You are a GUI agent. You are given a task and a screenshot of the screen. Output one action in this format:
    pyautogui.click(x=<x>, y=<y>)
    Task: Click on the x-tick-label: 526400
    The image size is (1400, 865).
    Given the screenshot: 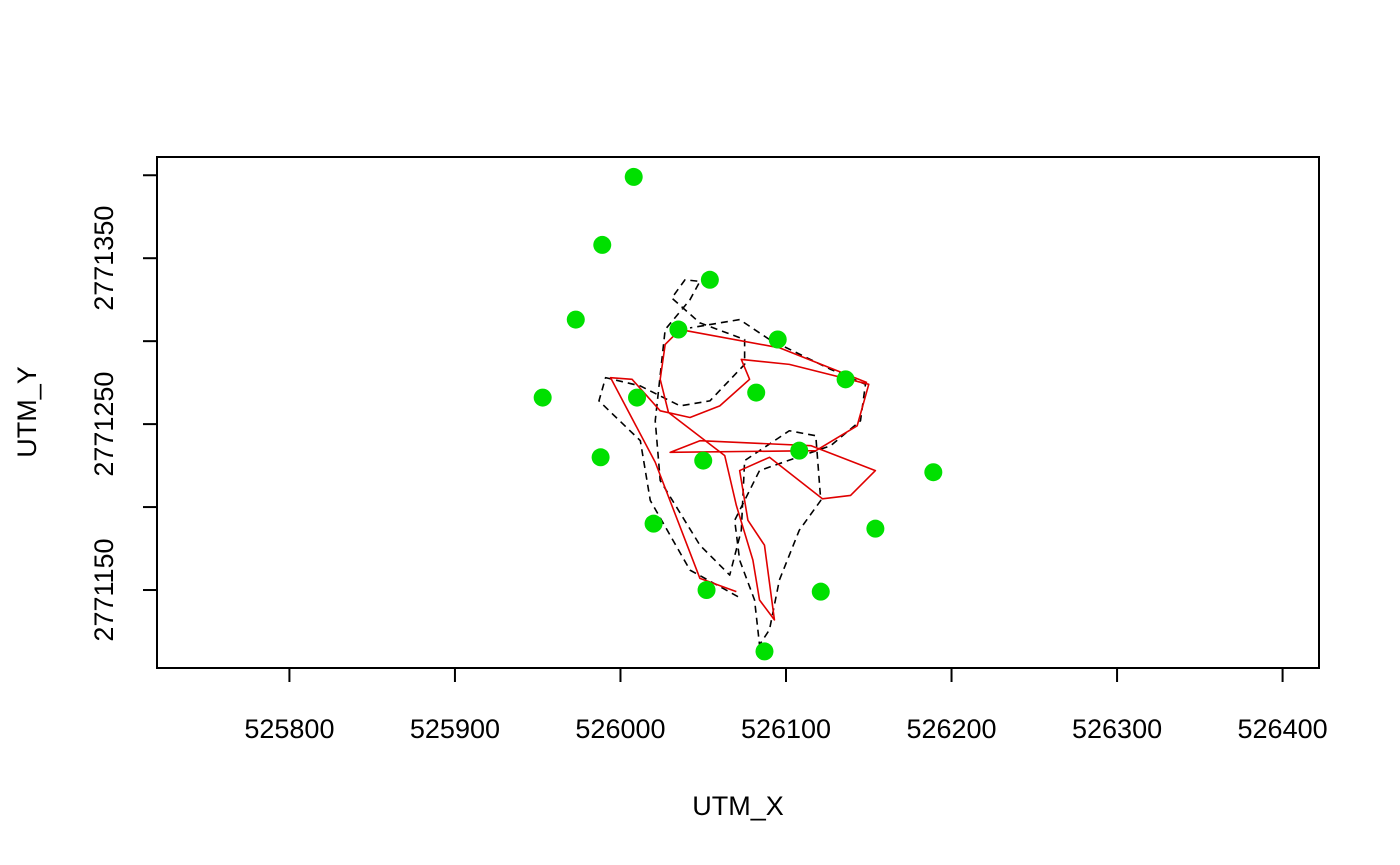 What is the action you would take?
    pyautogui.click(x=1283, y=729)
    